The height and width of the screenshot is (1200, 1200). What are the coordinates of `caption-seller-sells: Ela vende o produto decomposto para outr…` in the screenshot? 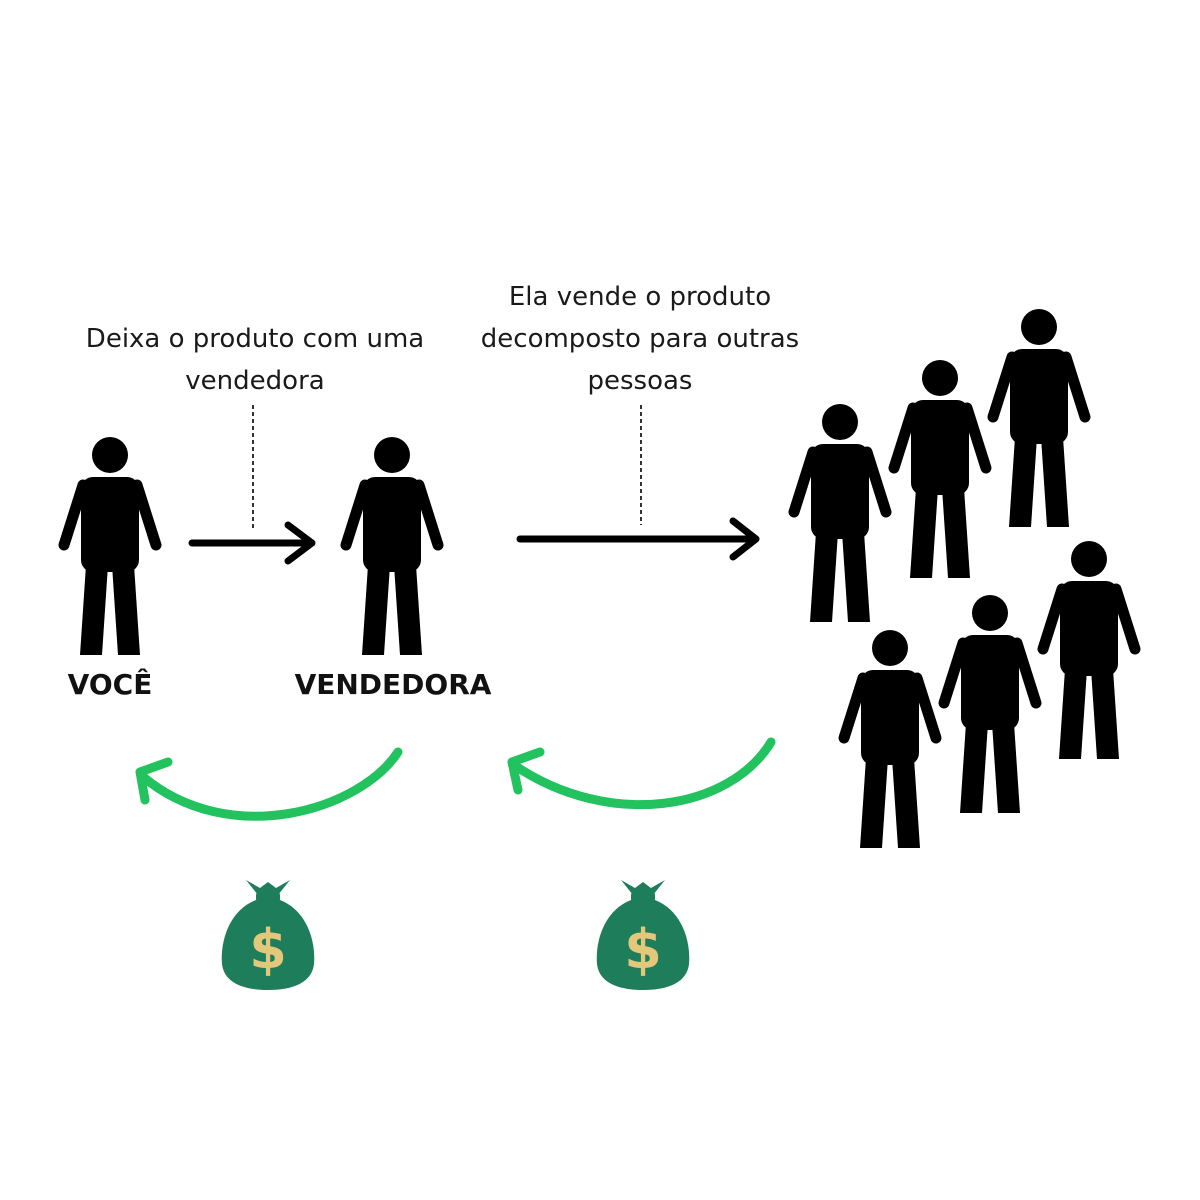 It's located at (640, 339).